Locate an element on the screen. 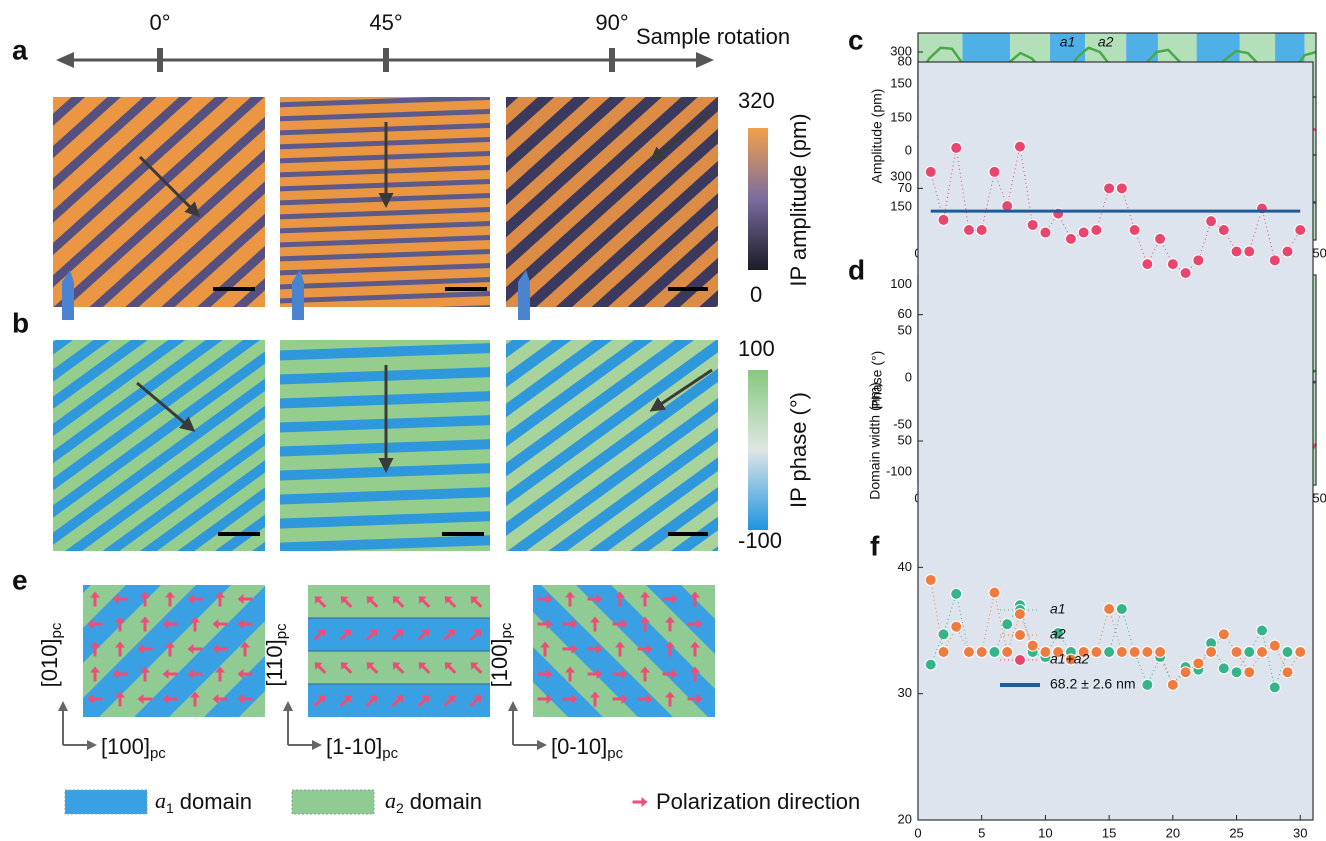 The height and width of the screenshot is (841, 1326). y-tick-label: 40 is located at coordinates (905, 566).